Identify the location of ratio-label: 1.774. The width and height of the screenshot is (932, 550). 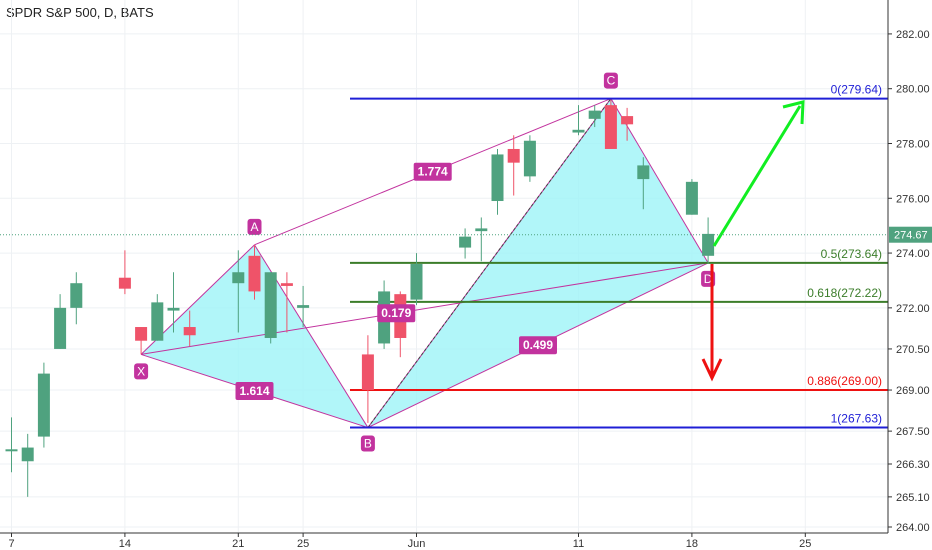
(433, 172).